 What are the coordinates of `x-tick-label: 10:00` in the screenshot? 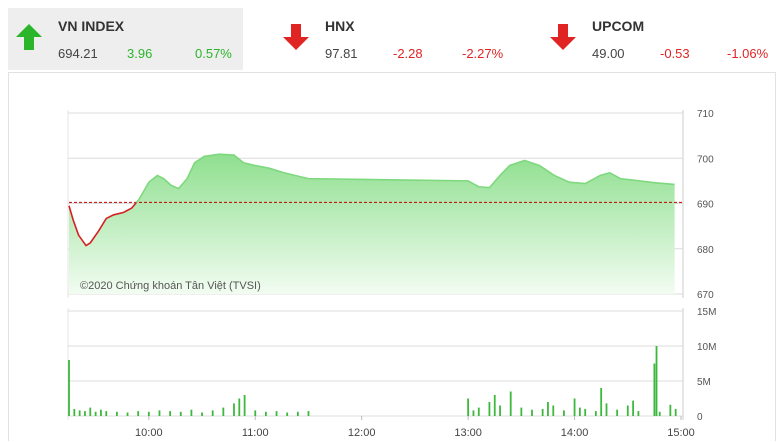 It's located at (149, 433).